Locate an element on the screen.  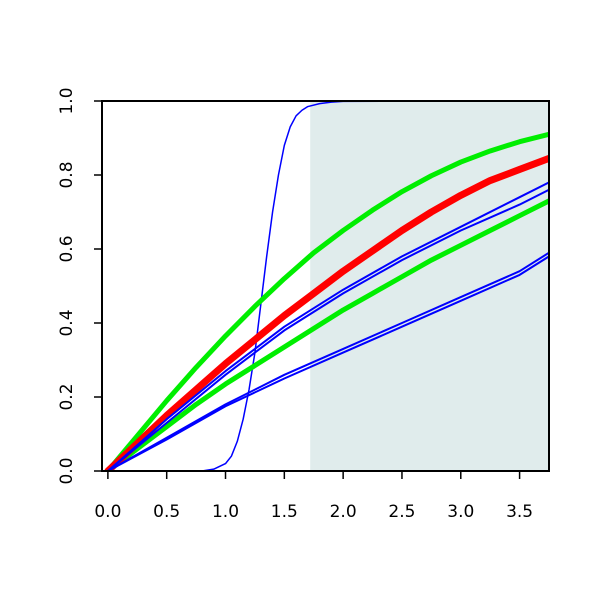
x-tick-label: 3.0 is located at coordinates (460, 512).